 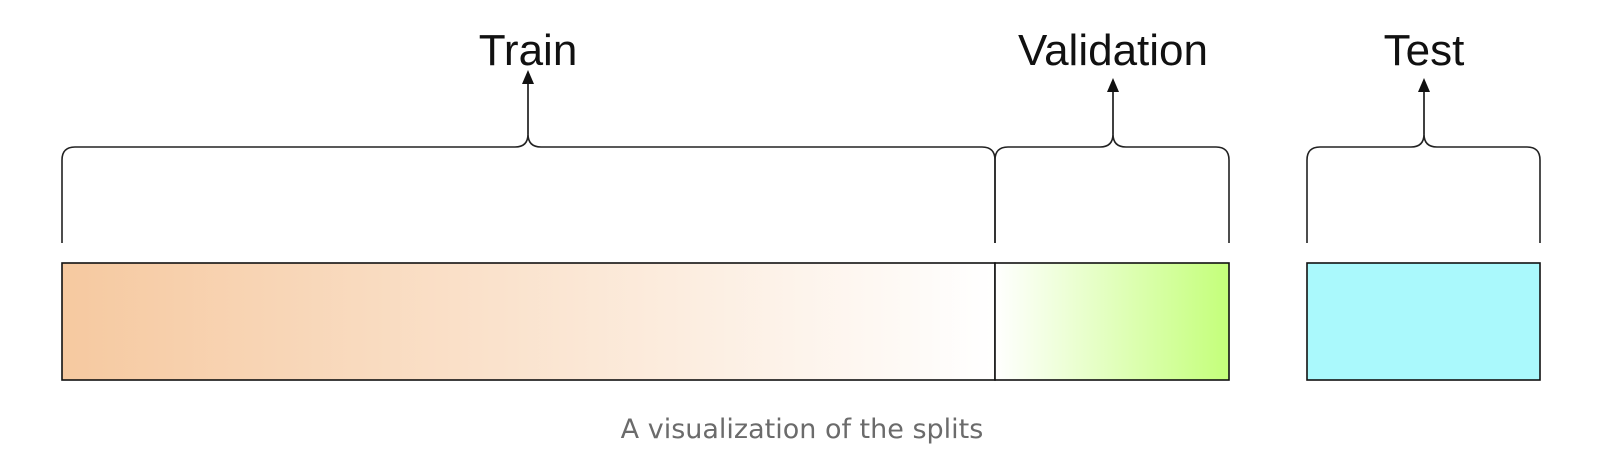 What do you see at coordinates (1424, 50) in the screenshot?
I see `test-label: Test` at bounding box center [1424, 50].